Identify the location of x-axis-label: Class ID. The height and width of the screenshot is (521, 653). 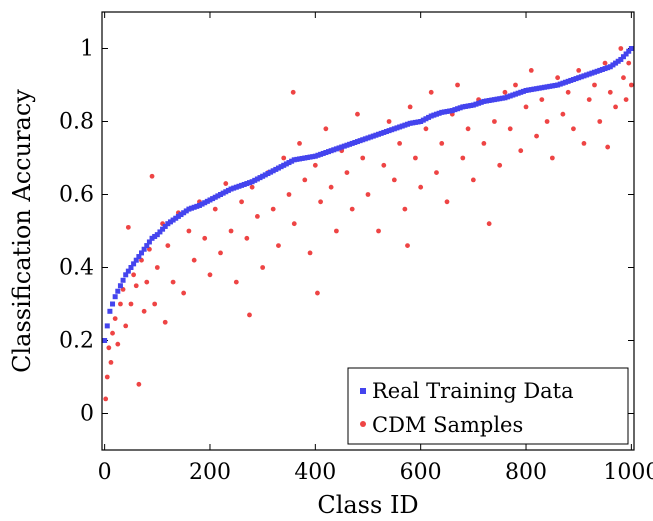
(367, 505).